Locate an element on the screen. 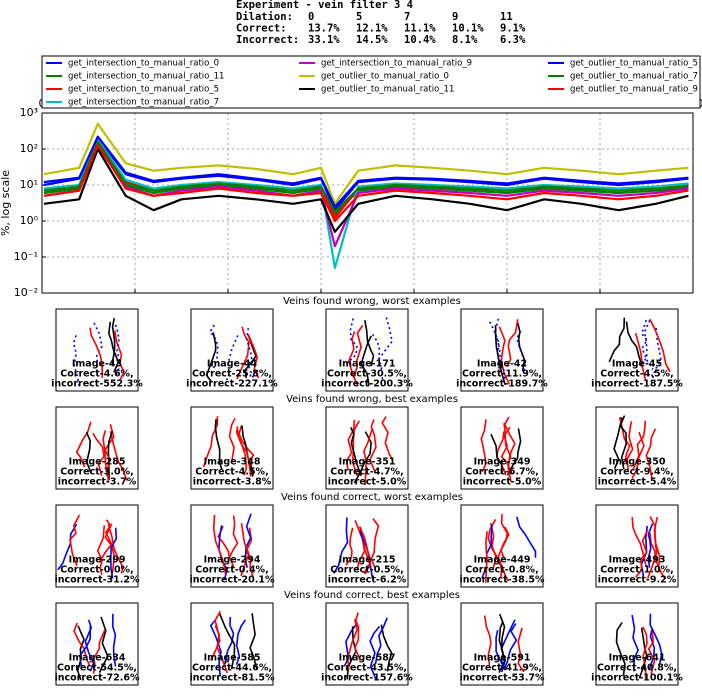 This screenshot has height=699, width=702. panel-label: Correct-1.0%, is located at coordinates (636, 570).